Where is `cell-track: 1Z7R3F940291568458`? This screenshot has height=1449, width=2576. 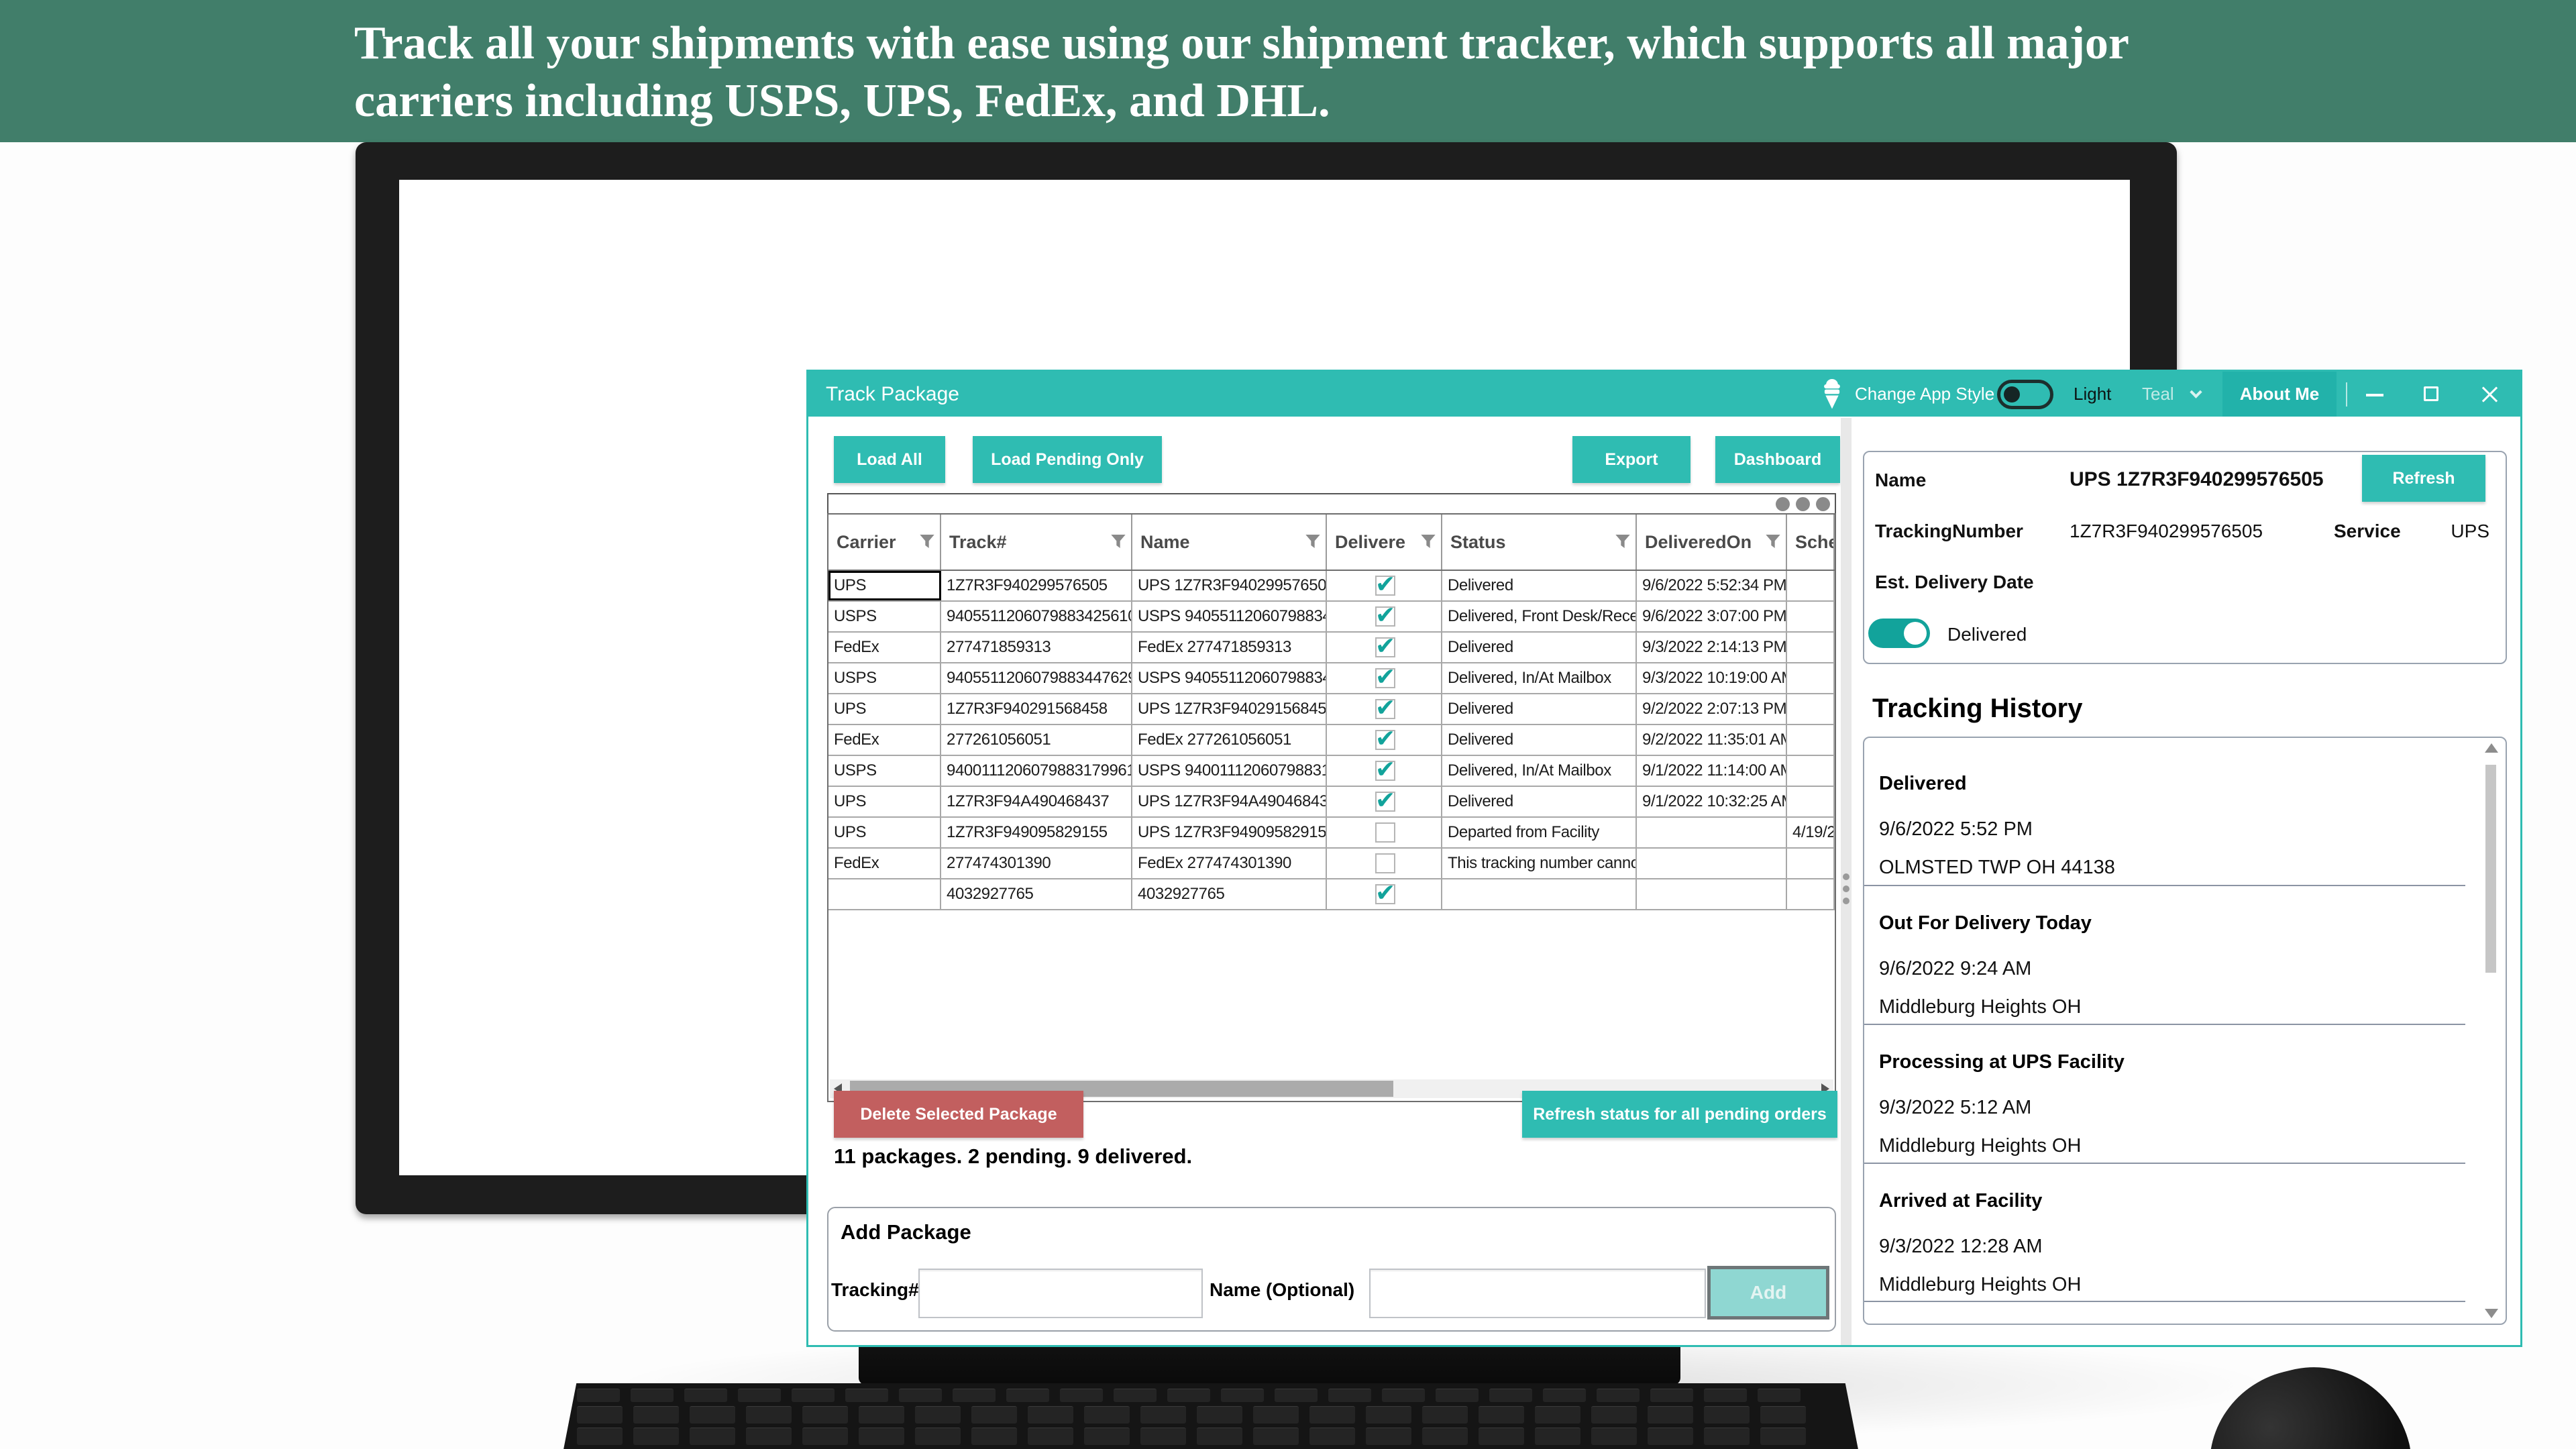
cell-track: 1Z7R3F940291568458 is located at coordinates (1036, 709).